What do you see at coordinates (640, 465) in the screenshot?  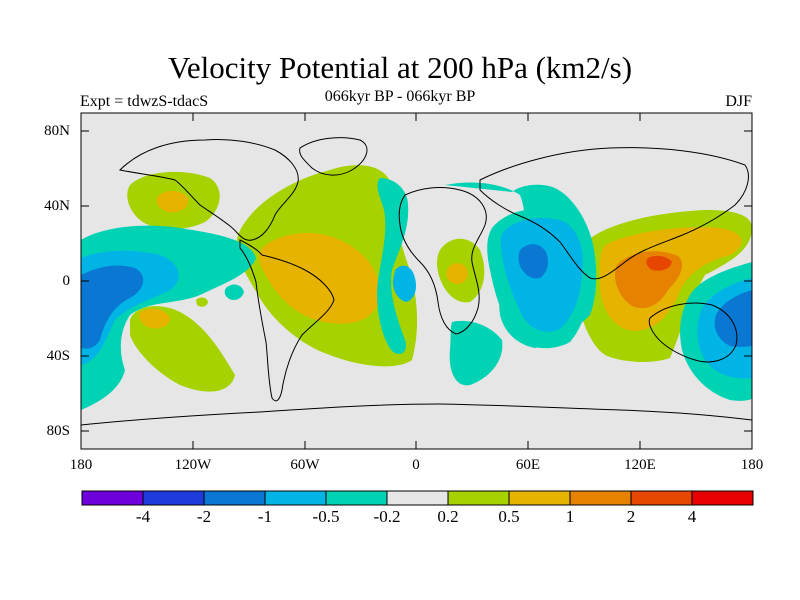 I see `lon-label: 120E` at bounding box center [640, 465].